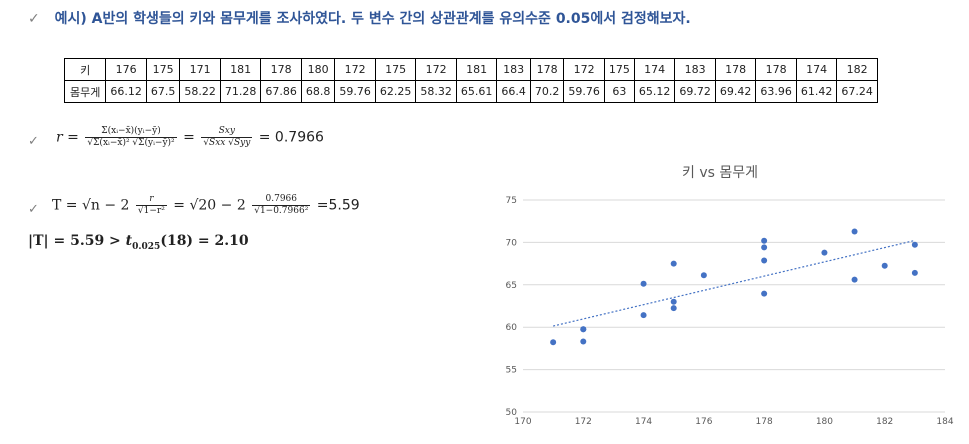  What do you see at coordinates (511, 286) in the screenshot?
I see `y-tick-label: 65` at bounding box center [511, 286].